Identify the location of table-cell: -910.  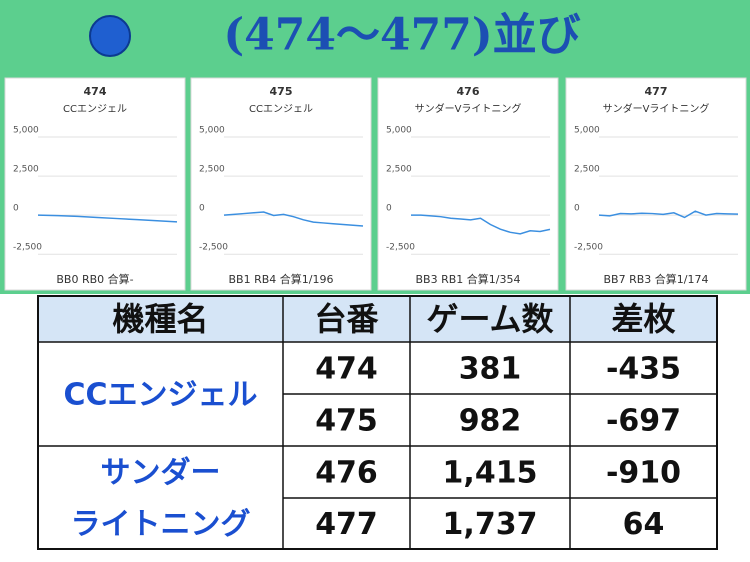
(643, 473).